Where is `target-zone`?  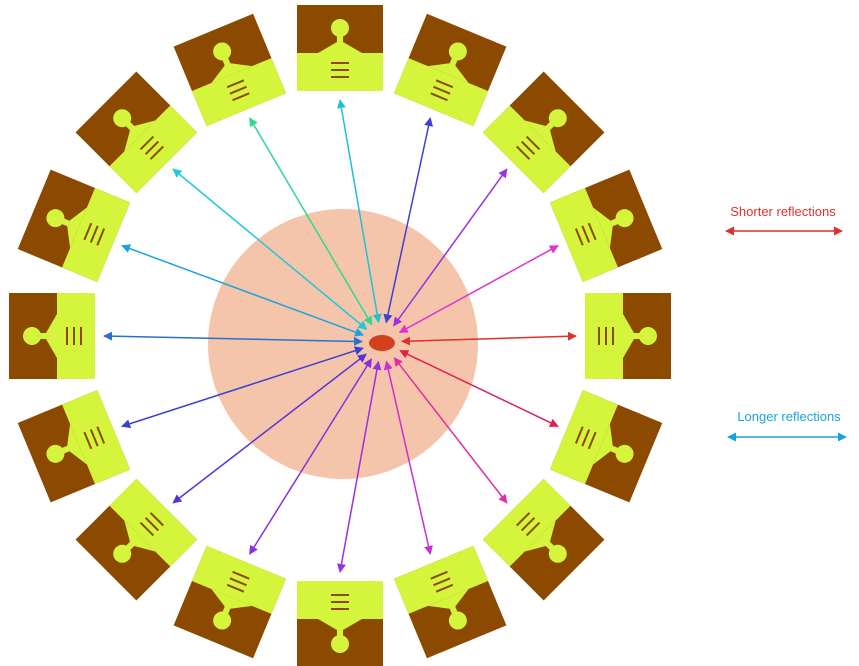
target-zone is located at coordinates (343, 344).